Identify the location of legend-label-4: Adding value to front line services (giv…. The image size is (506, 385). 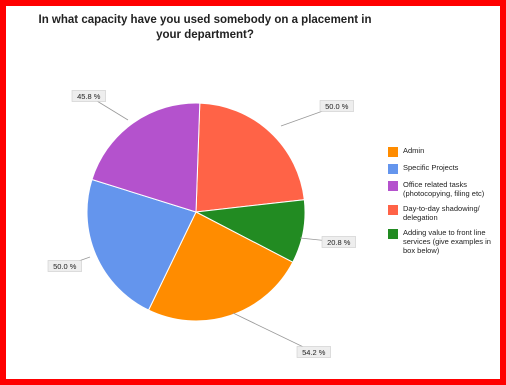
(447, 241).